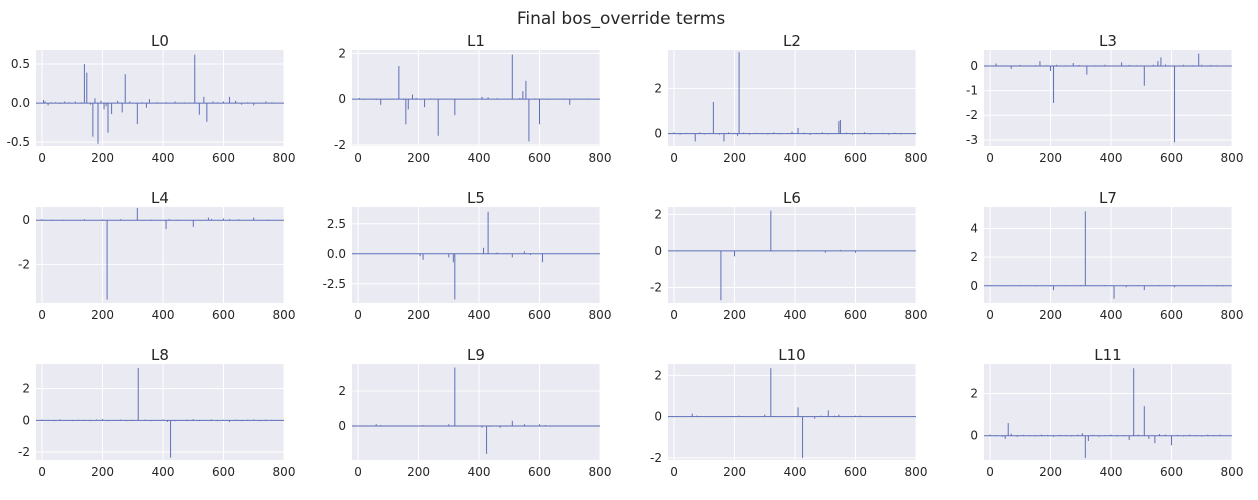 Image resolution: width=1258 pixels, height=500 pixels. Describe the element at coordinates (18, 142) in the screenshot. I see `y-tick-label: -0.5` at that location.